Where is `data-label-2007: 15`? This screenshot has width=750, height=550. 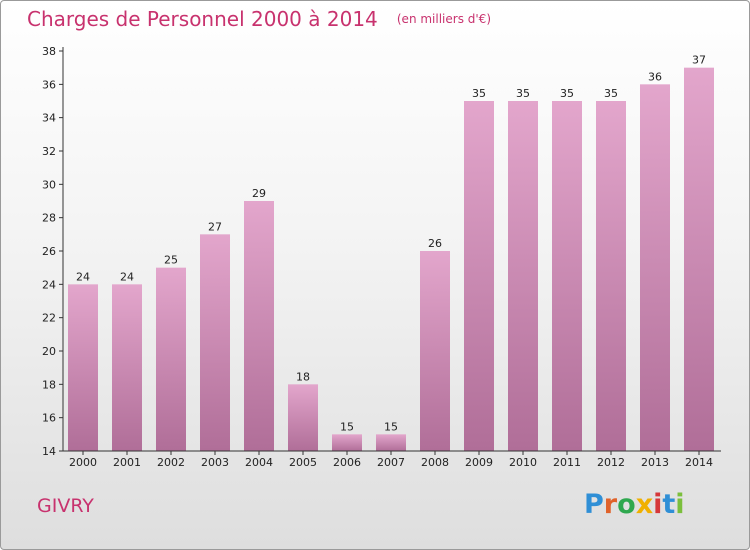
data-label-2007: 15 is located at coordinates (391, 426).